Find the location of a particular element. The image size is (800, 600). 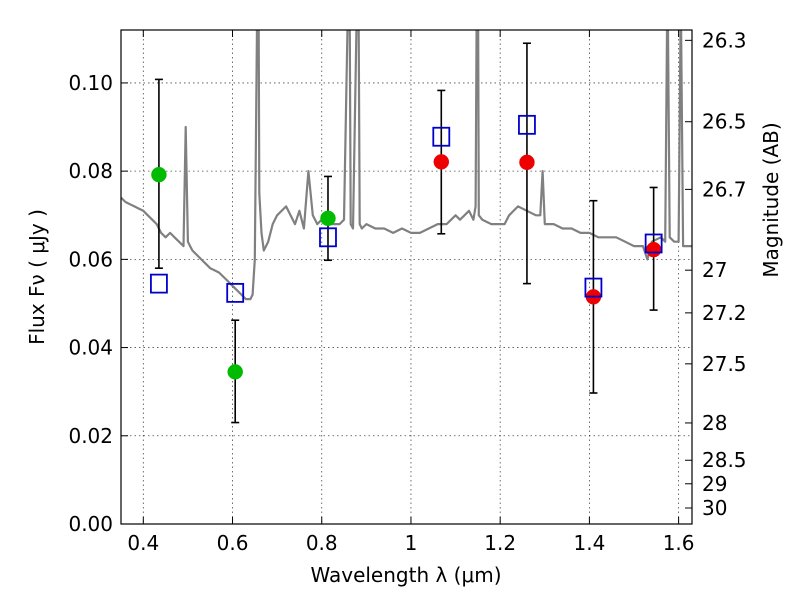

x-tick-label: 0.4 is located at coordinates (143, 543).